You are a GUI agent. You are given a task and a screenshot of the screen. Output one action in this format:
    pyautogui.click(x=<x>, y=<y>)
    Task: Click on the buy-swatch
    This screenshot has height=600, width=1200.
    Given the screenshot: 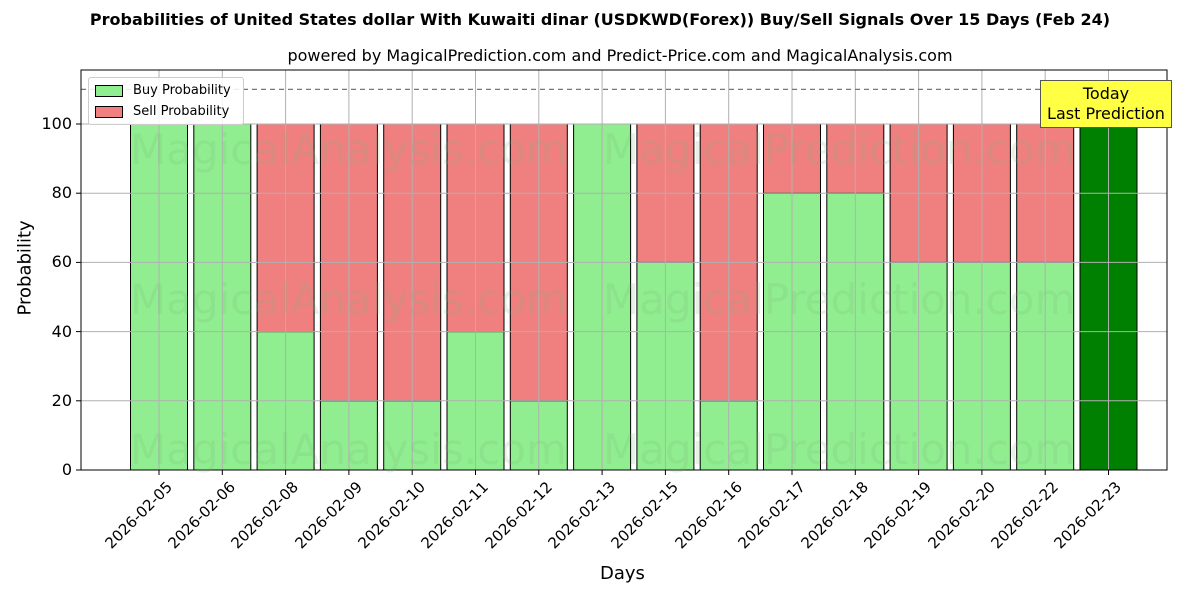 What is the action you would take?
    pyautogui.click(x=109, y=90)
    